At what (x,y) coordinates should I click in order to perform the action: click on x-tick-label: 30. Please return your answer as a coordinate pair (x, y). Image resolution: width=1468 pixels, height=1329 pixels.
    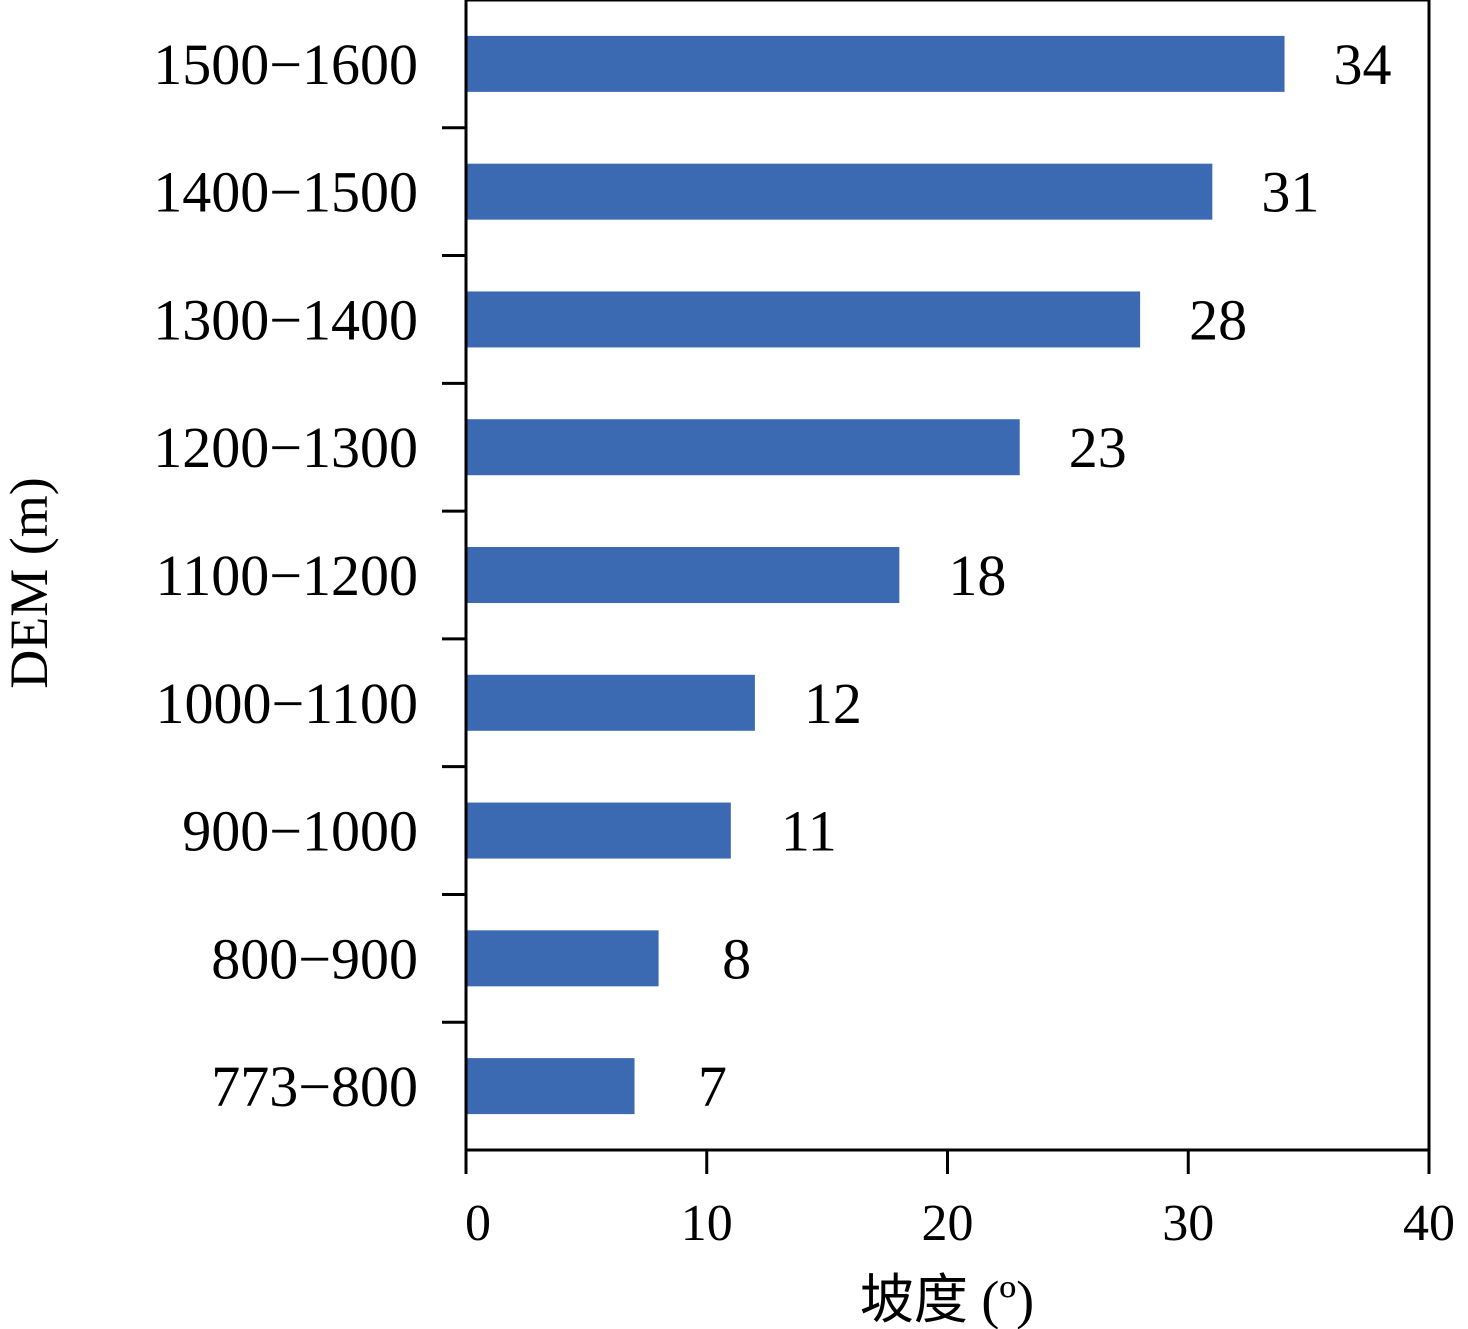
    Looking at the image, I should click on (1188, 1223).